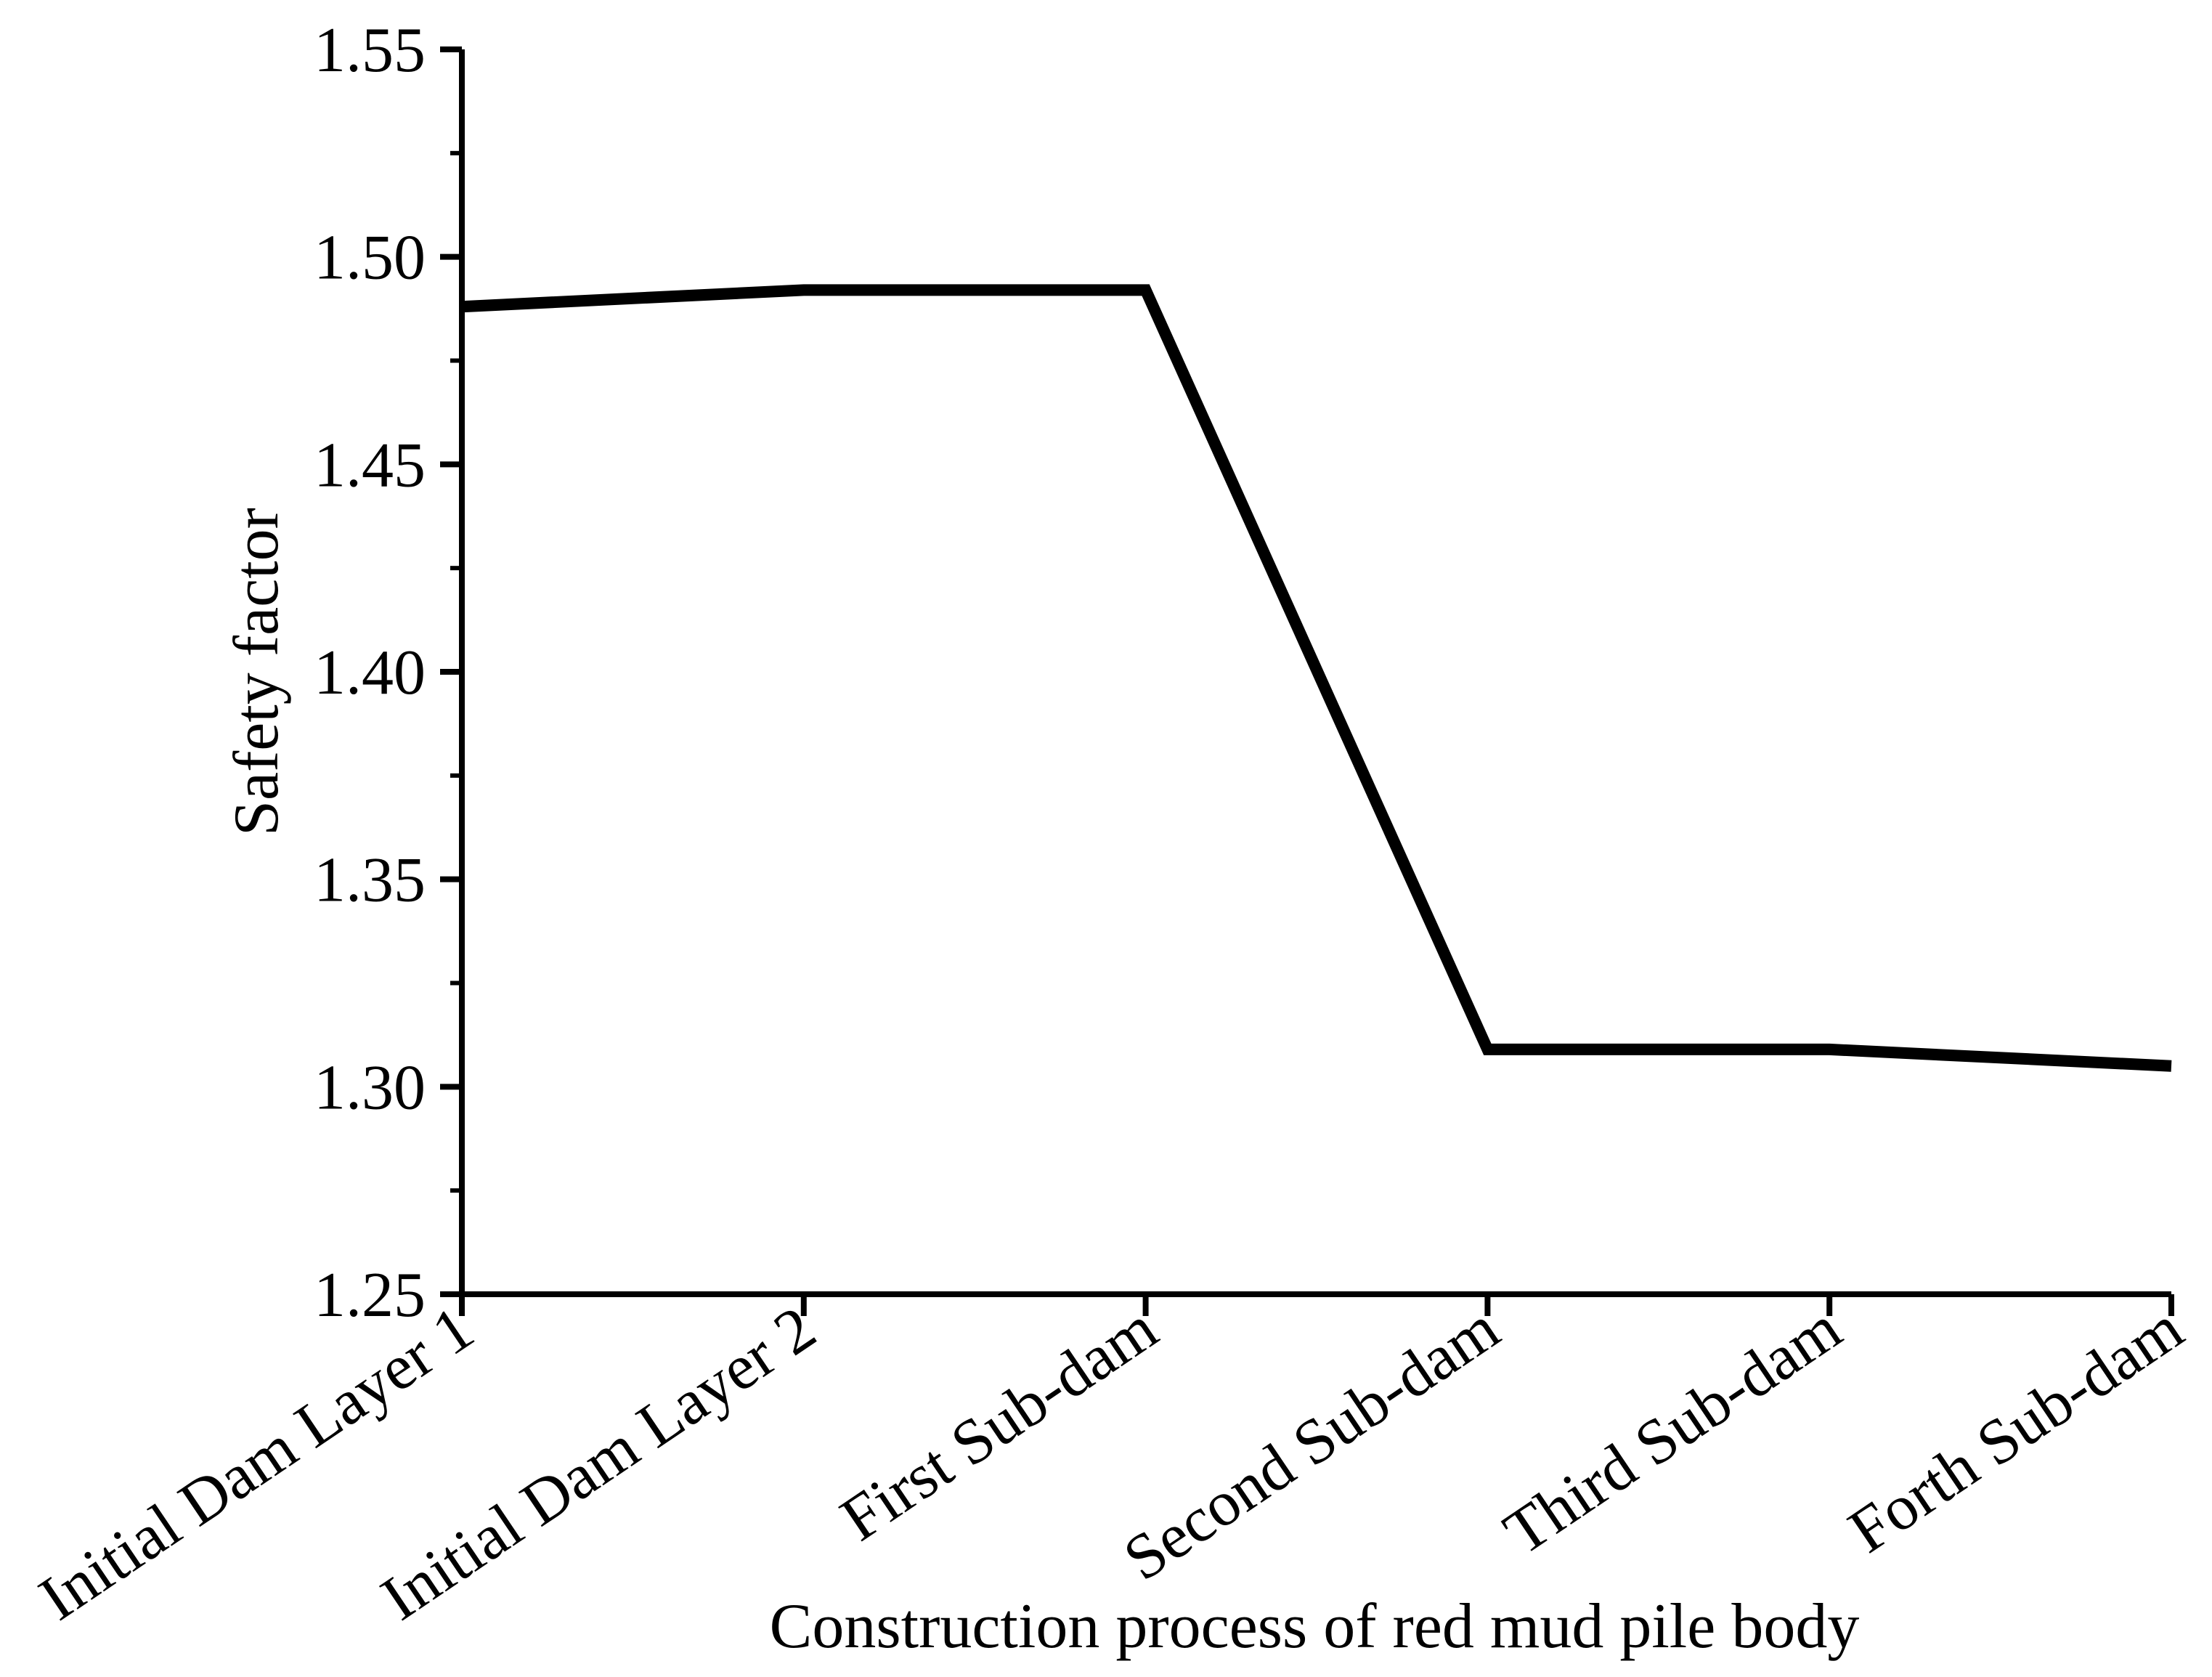 The image size is (2212, 1677). Describe the element at coordinates (370, 465) in the screenshot. I see `y-tick-label: 1.45` at that location.